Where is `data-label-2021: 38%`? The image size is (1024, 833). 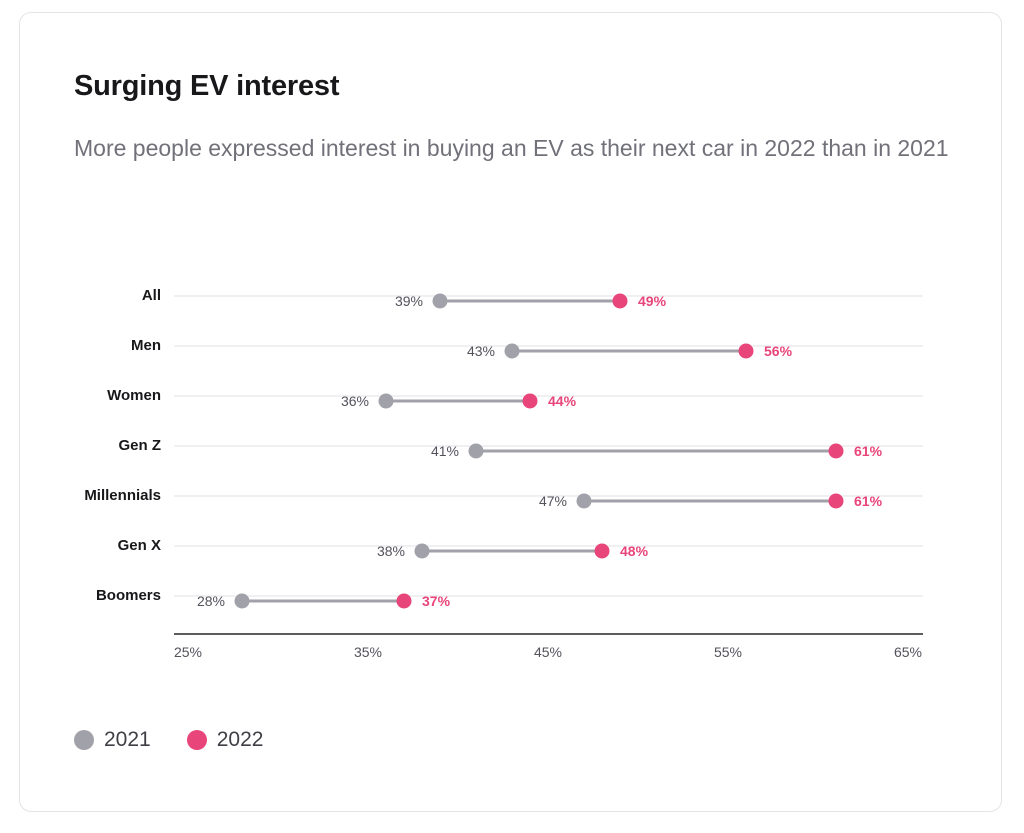 data-label-2021: 38% is located at coordinates (391, 551).